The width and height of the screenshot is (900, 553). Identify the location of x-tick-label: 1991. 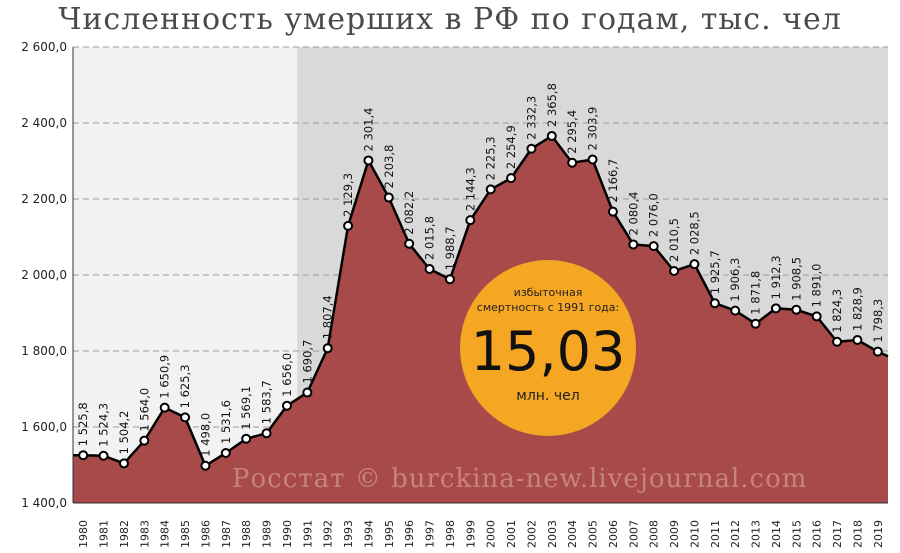
(307, 534).